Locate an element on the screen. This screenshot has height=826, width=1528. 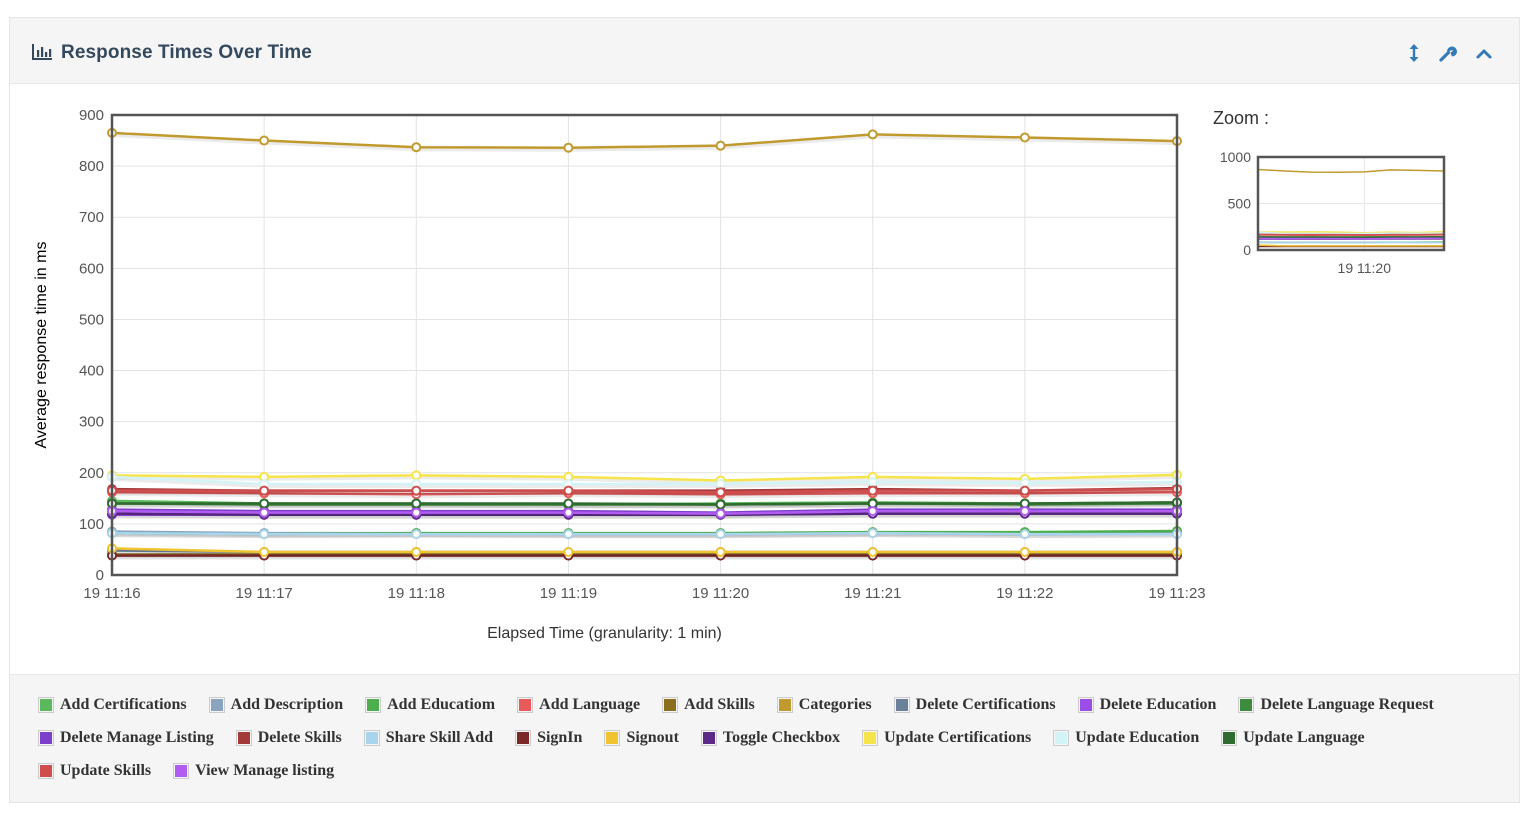
legend-item: Add Educatiom is located at coordinates (430, 704).